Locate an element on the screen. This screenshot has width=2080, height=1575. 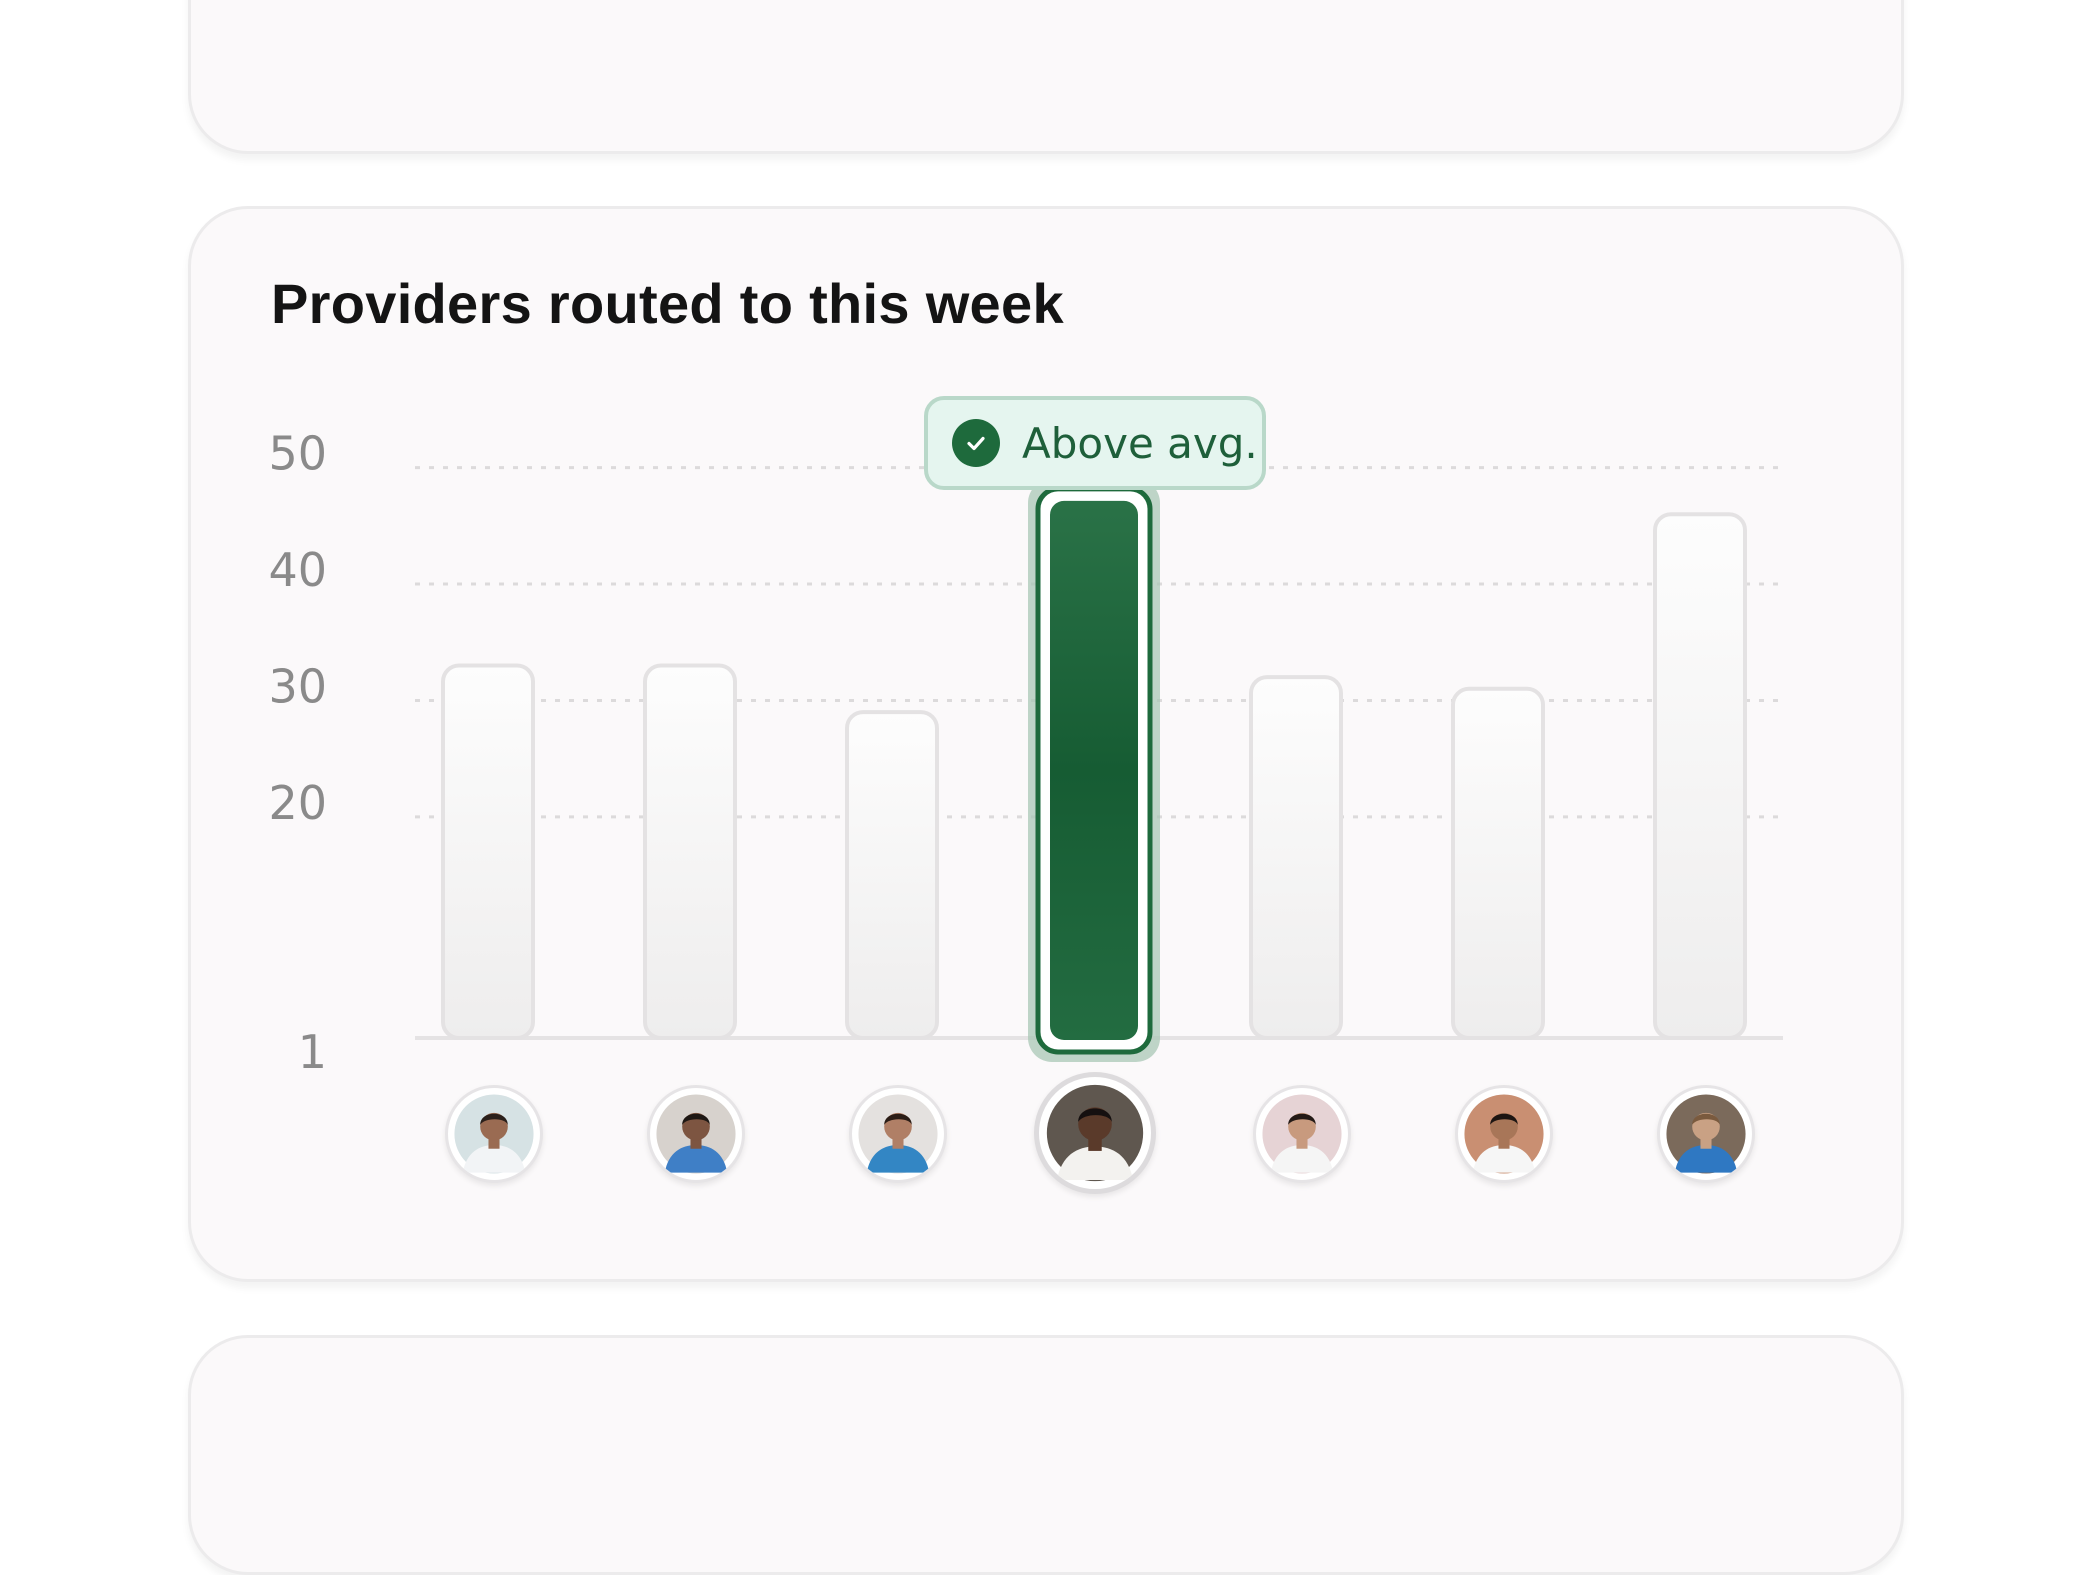
top-card is located at coordinates (1046, 77).